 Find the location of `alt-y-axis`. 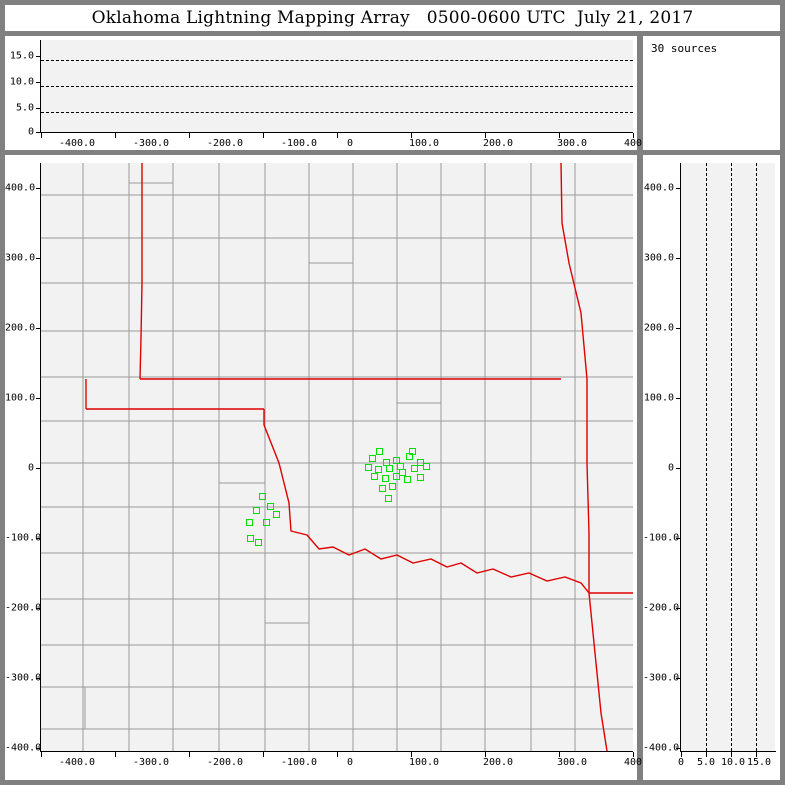

alt-y-axis is located at coordinates (680, 457).